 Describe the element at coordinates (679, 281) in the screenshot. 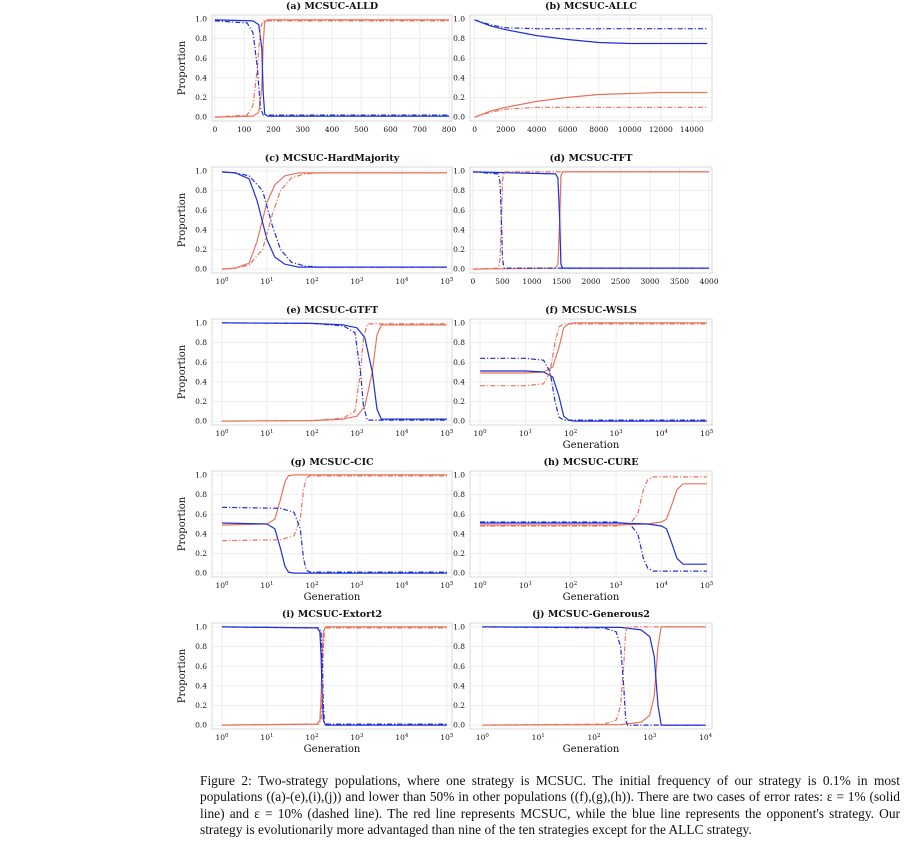

I see `x-tick-label: 3500` at that location.